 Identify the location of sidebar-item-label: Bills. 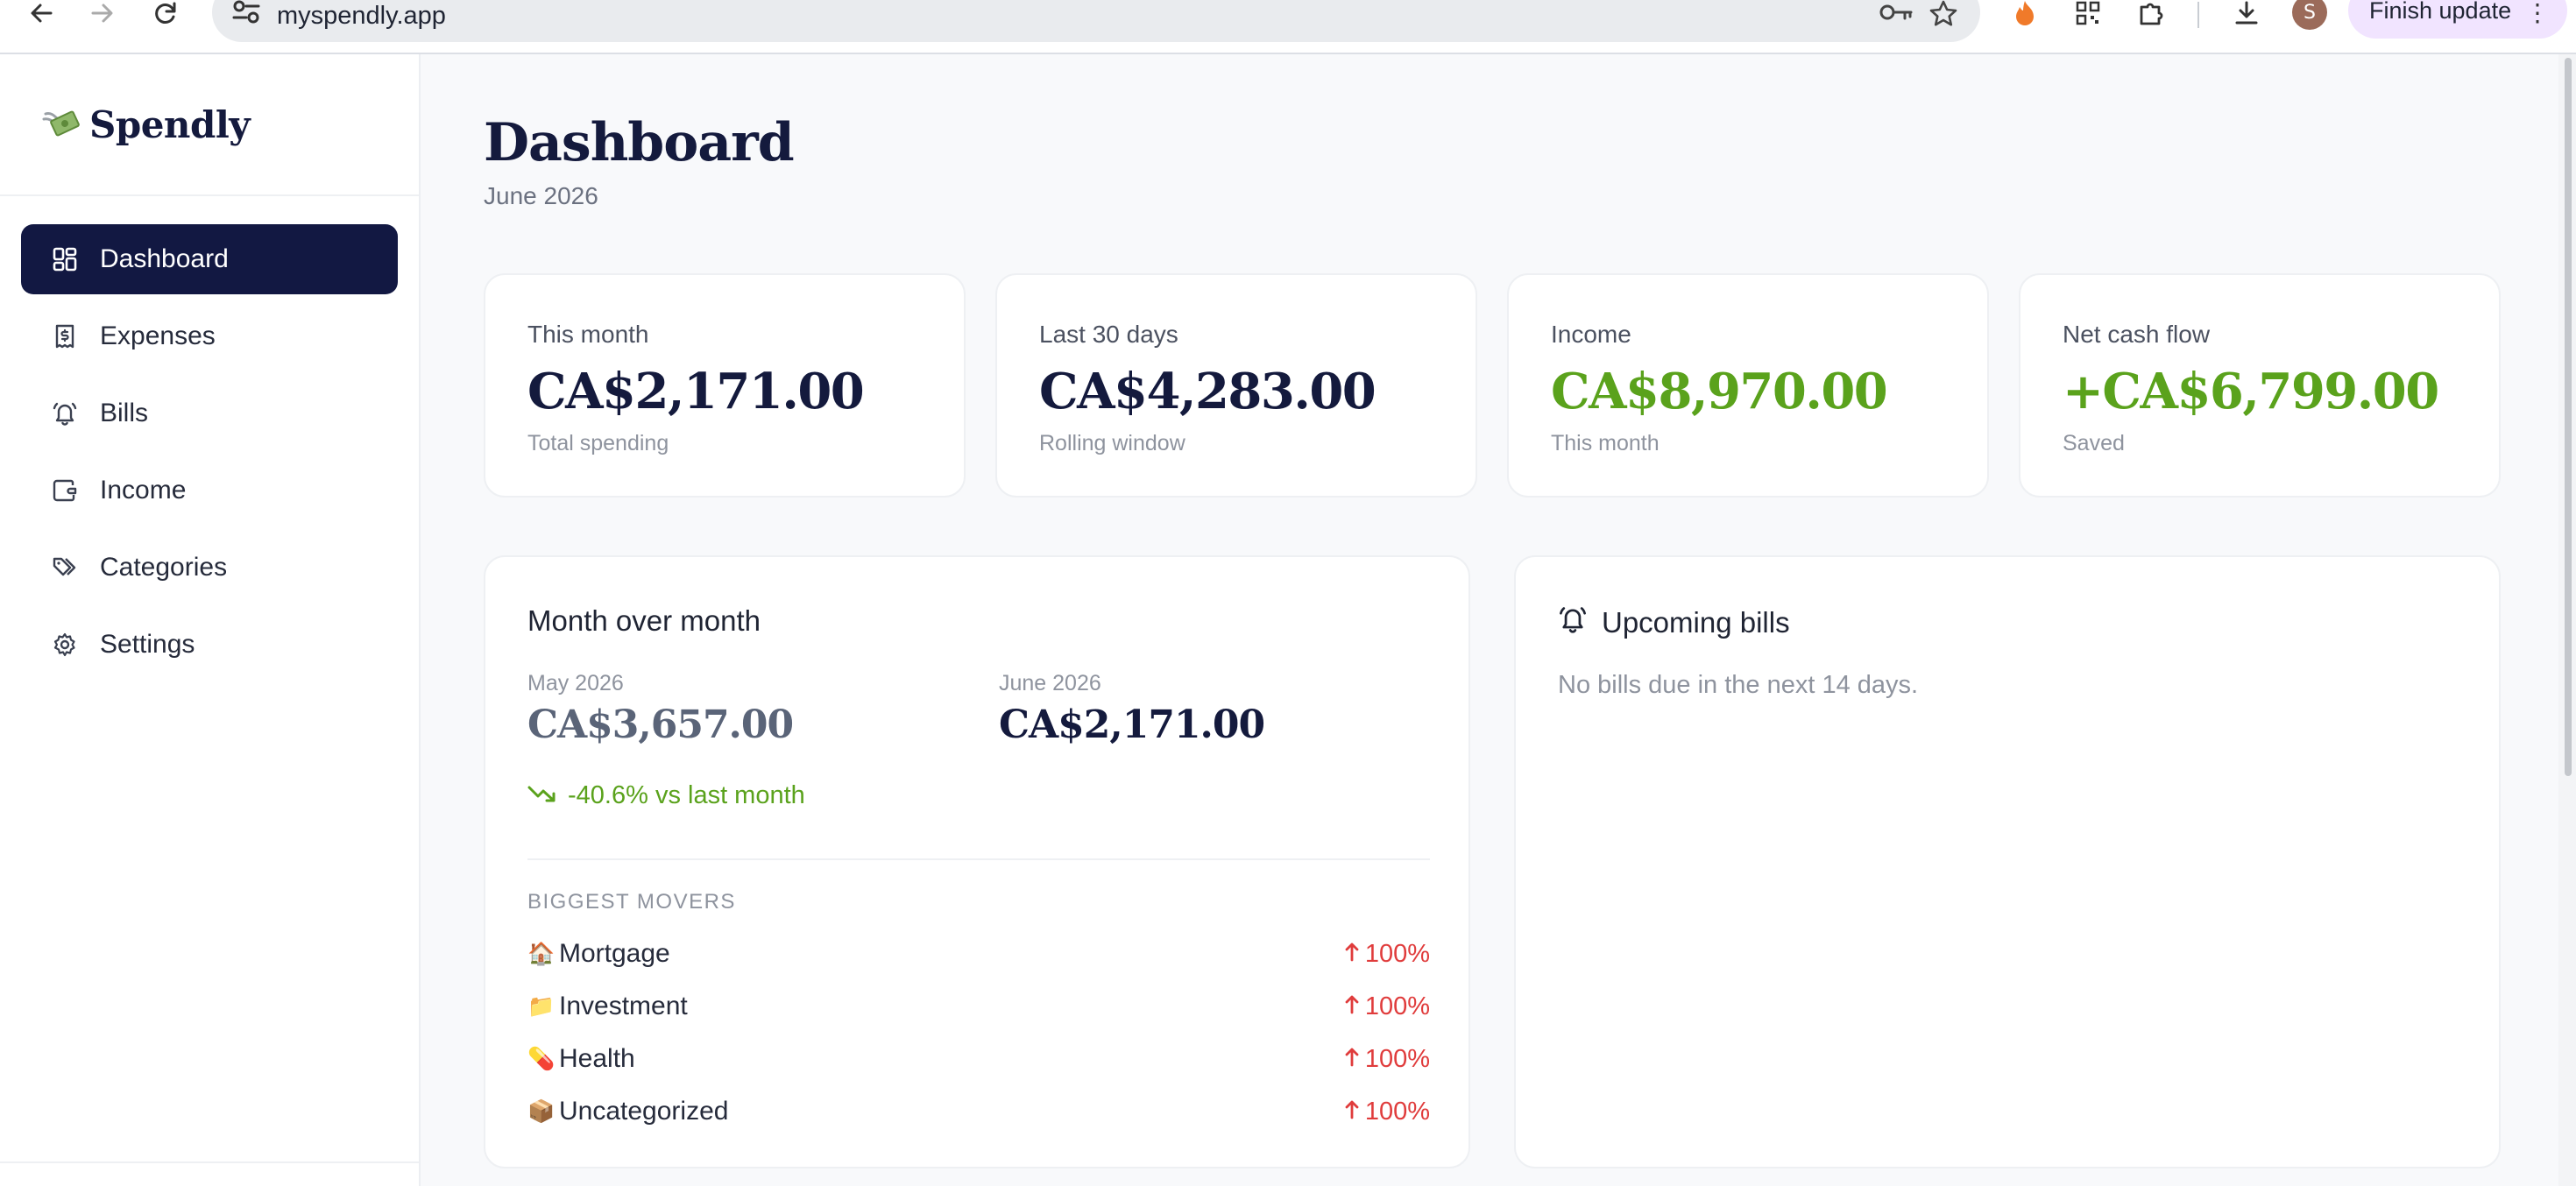
(124, 413).